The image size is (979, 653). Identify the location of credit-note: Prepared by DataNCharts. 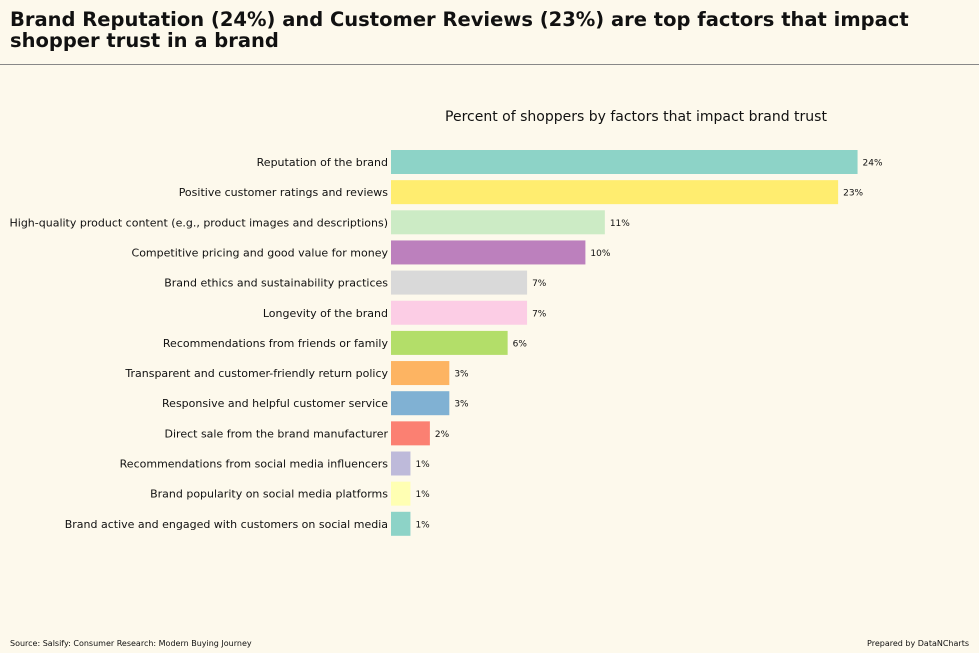
(918, 643).